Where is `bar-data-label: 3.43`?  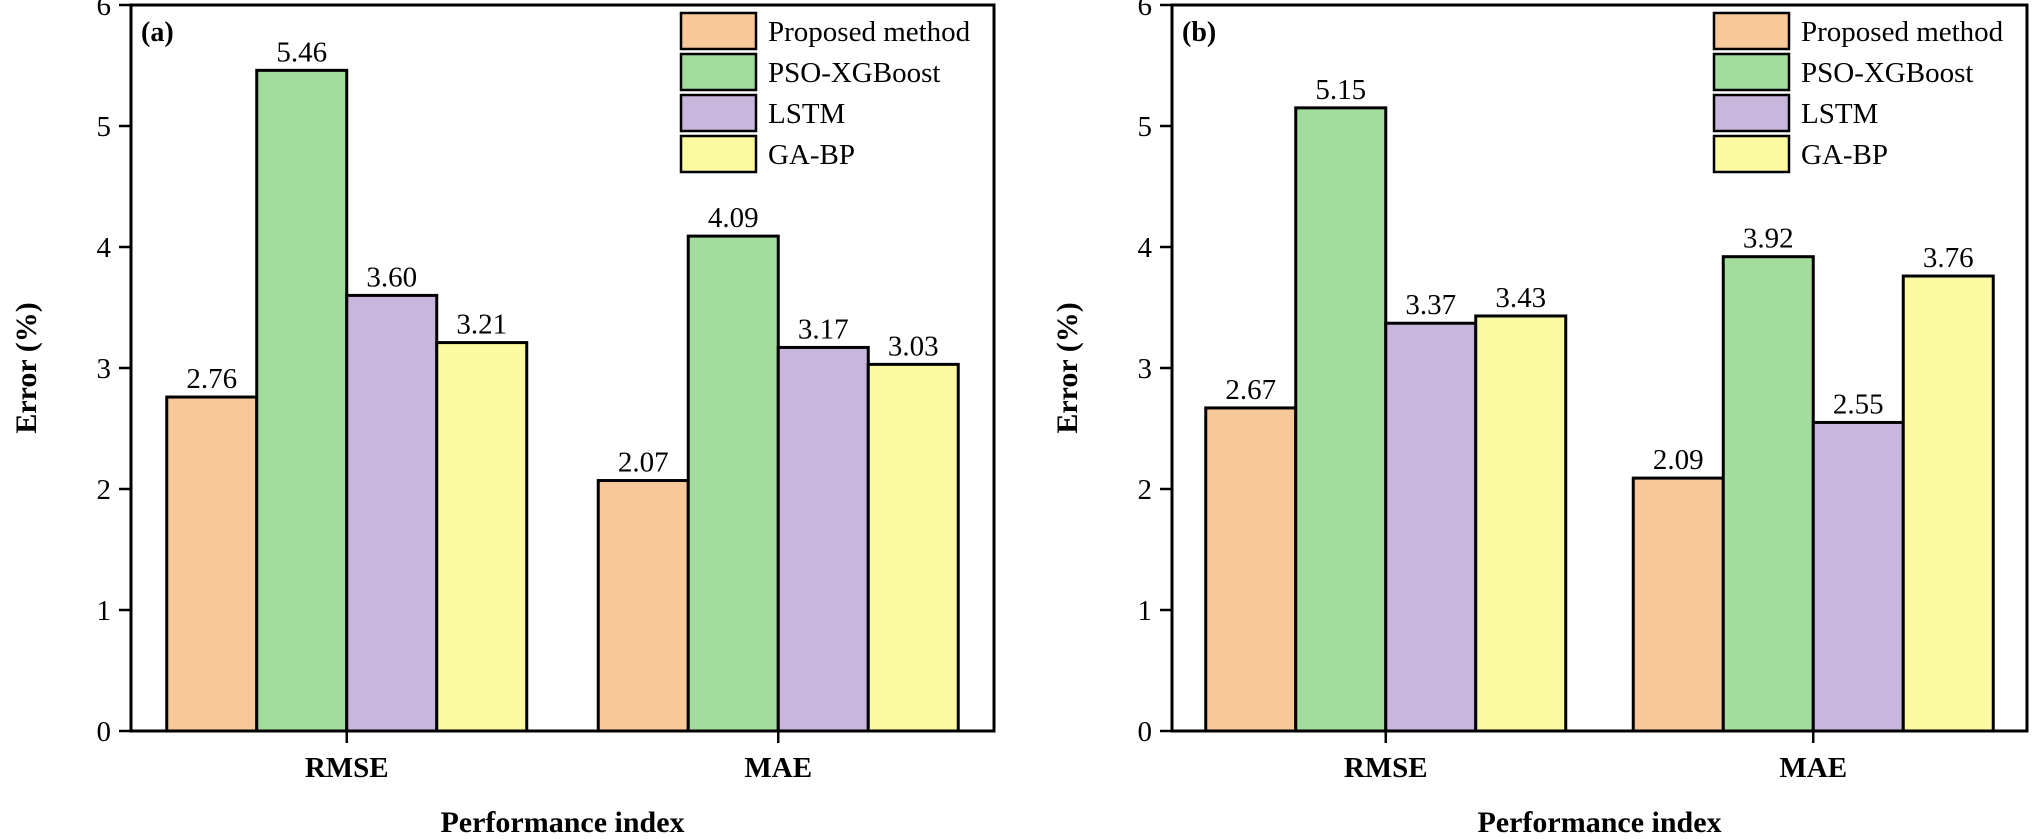 bar-data-label: 3.43 is located at coordinates (1520, 298).